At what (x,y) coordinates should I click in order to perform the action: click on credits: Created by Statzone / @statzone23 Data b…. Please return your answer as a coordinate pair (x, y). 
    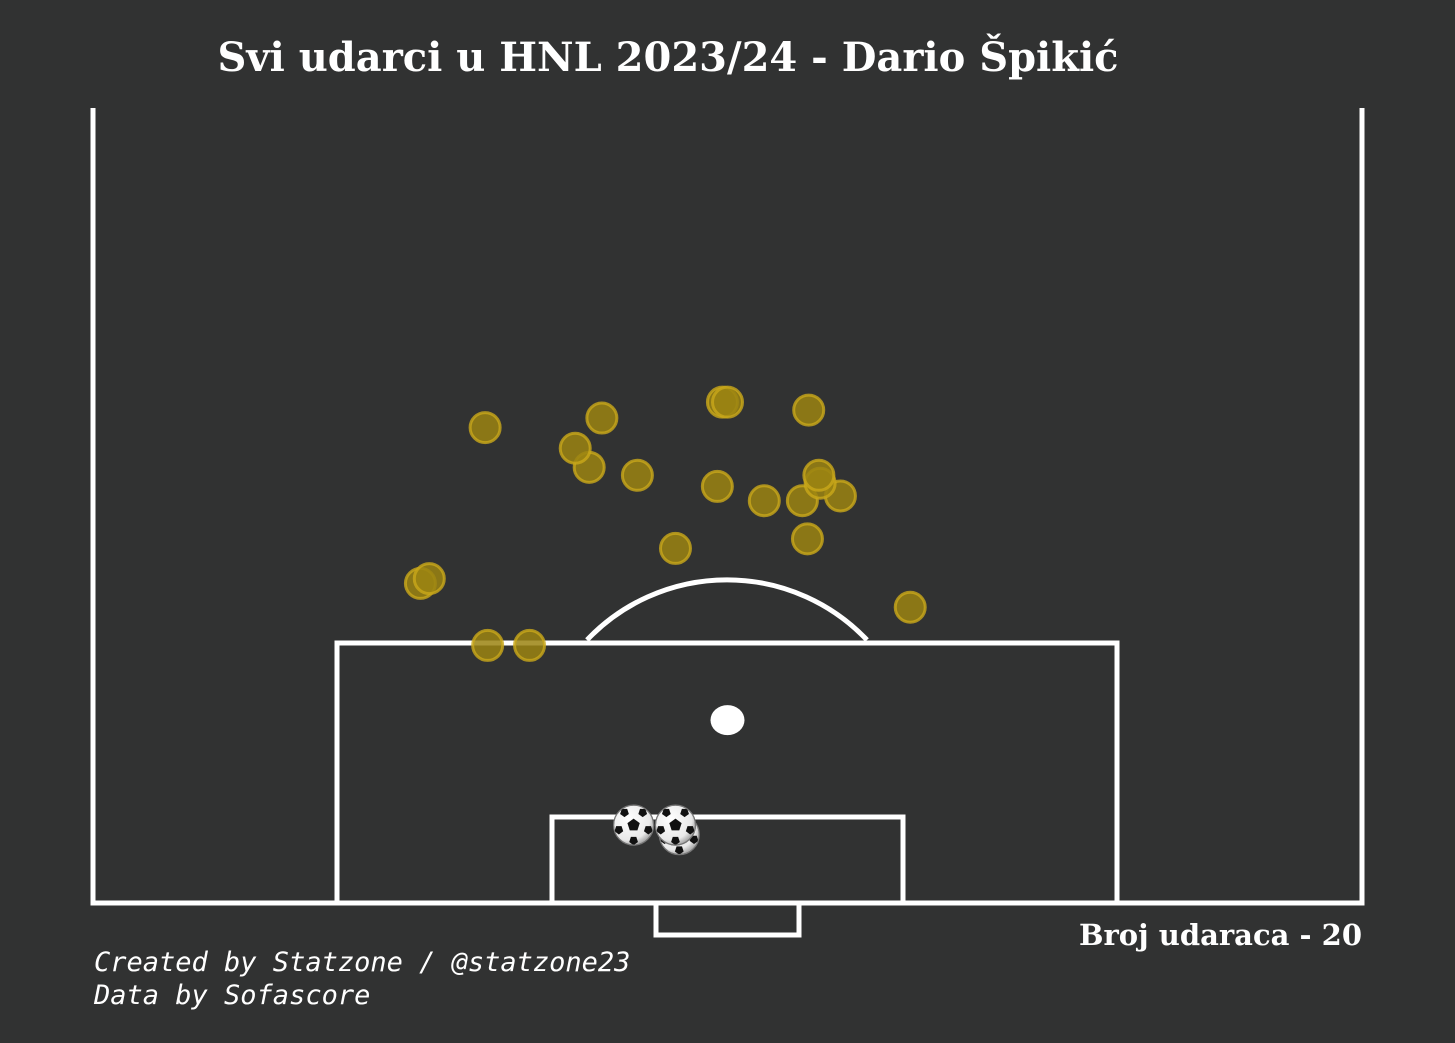
    Looking at the image, I should click on (362, 979).